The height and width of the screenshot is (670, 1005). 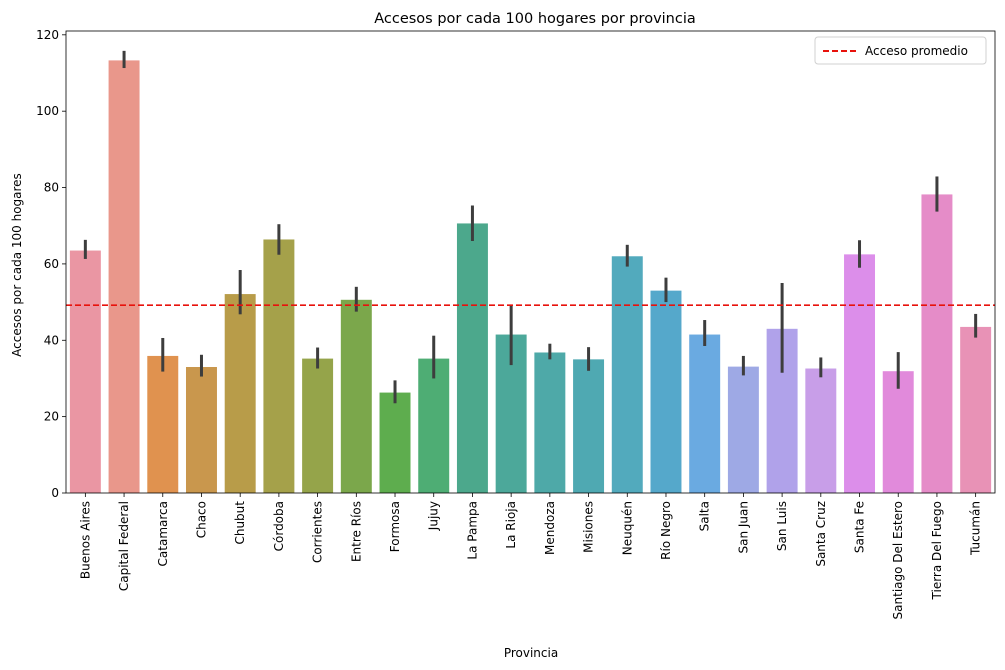 I want to click on x-tick-label: Salta, so click(x=705, y=516).